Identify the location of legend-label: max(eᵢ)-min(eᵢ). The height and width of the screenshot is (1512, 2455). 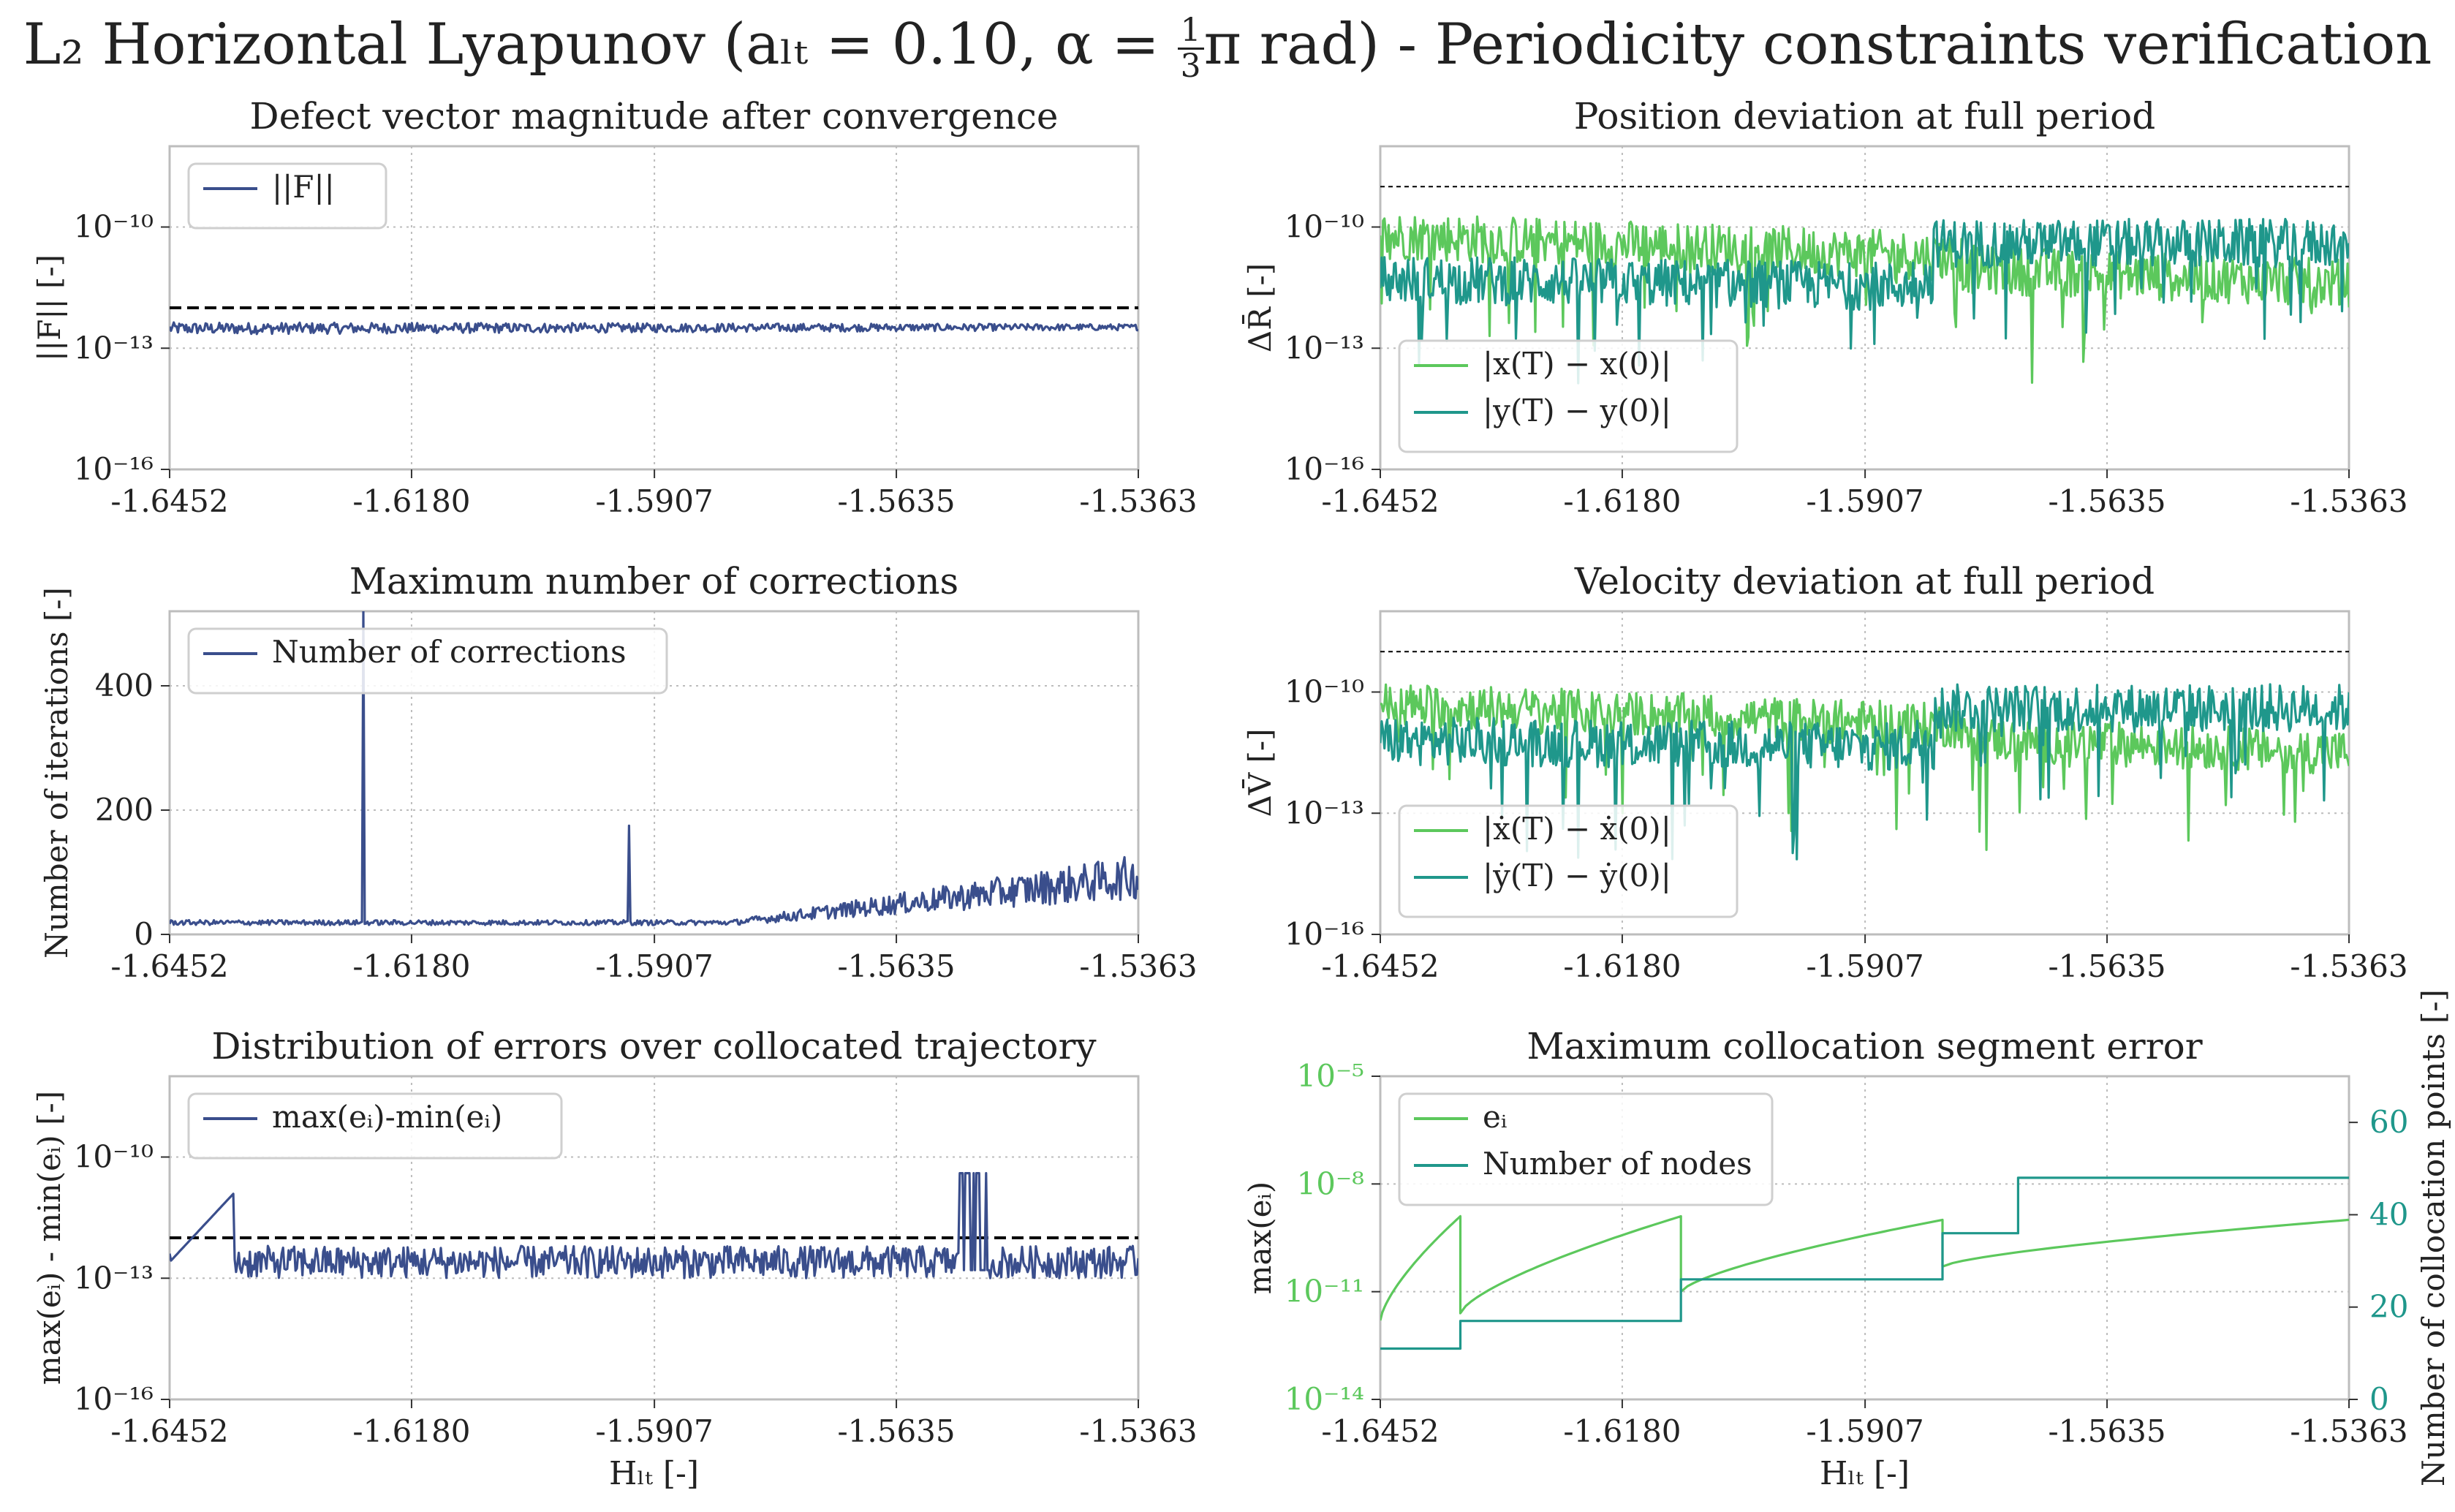
(387, 1117).